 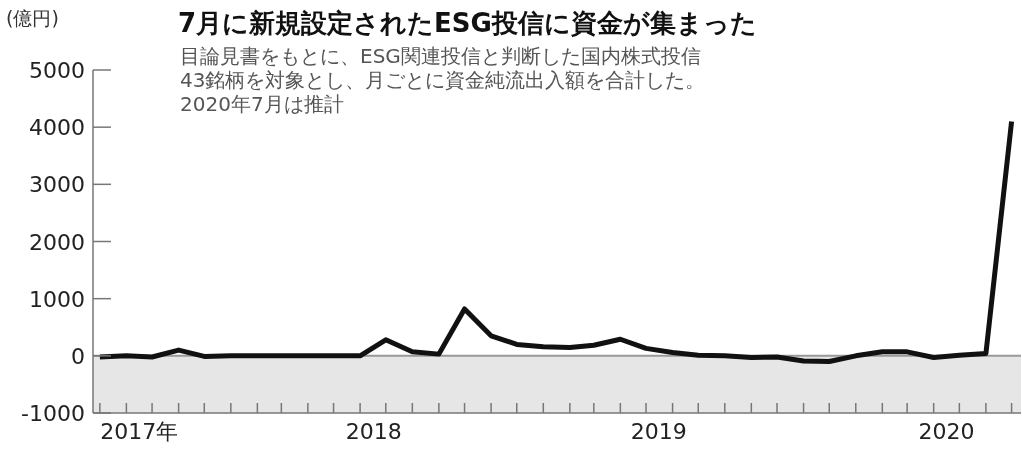 What do you see at coordinates (467, 23) in the screenshot?
I see `chart-title: 7月に新規設定されたESG投信に資金が集まった` at bounding box center [467, 23].